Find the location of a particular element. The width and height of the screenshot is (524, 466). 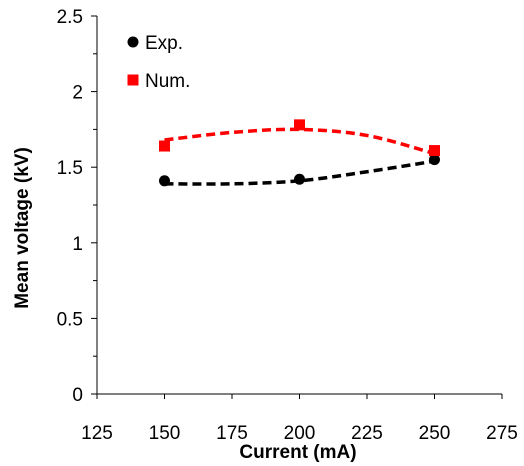

y-ticks: 0 0.5 1 1.5 2 2.5 is located at coordinates (77, 206).